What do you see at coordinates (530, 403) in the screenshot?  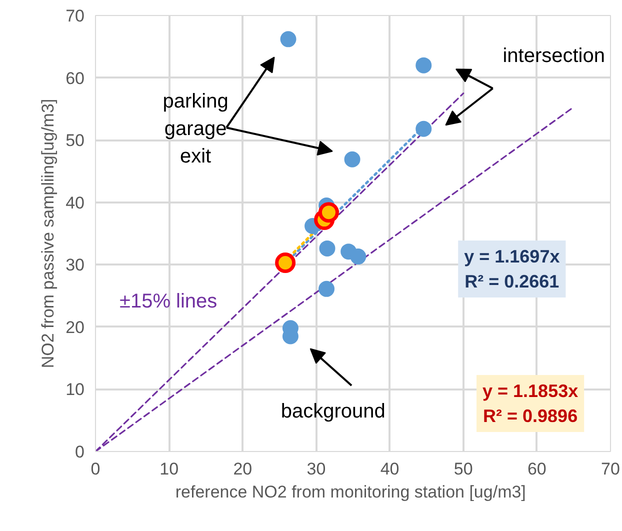 I see `annotation: y = 1.1853x R² = 0.9896` at bounding box center [530, 403].